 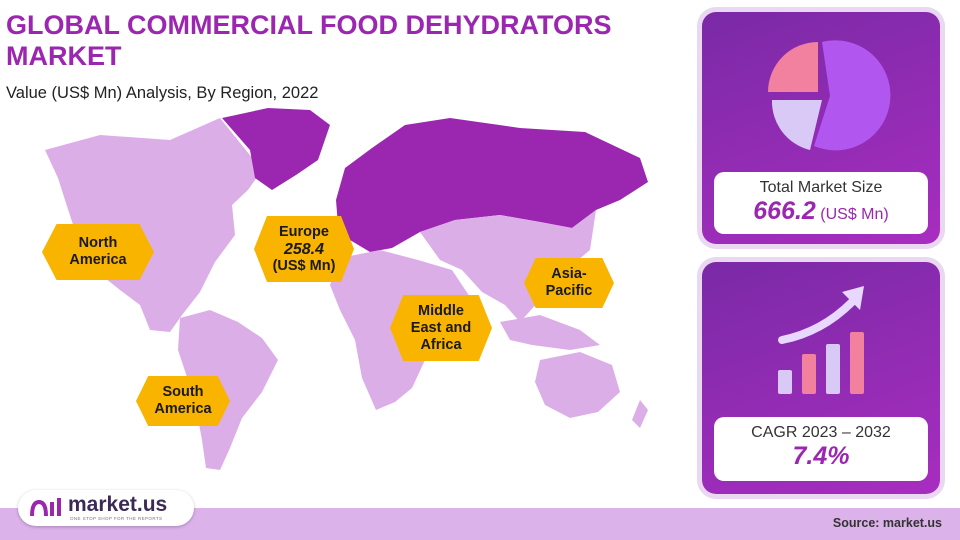 I want to click on logo-tagline: ONE STOP SHOP FOR THE REPORTS, so click(x=116, y=518).